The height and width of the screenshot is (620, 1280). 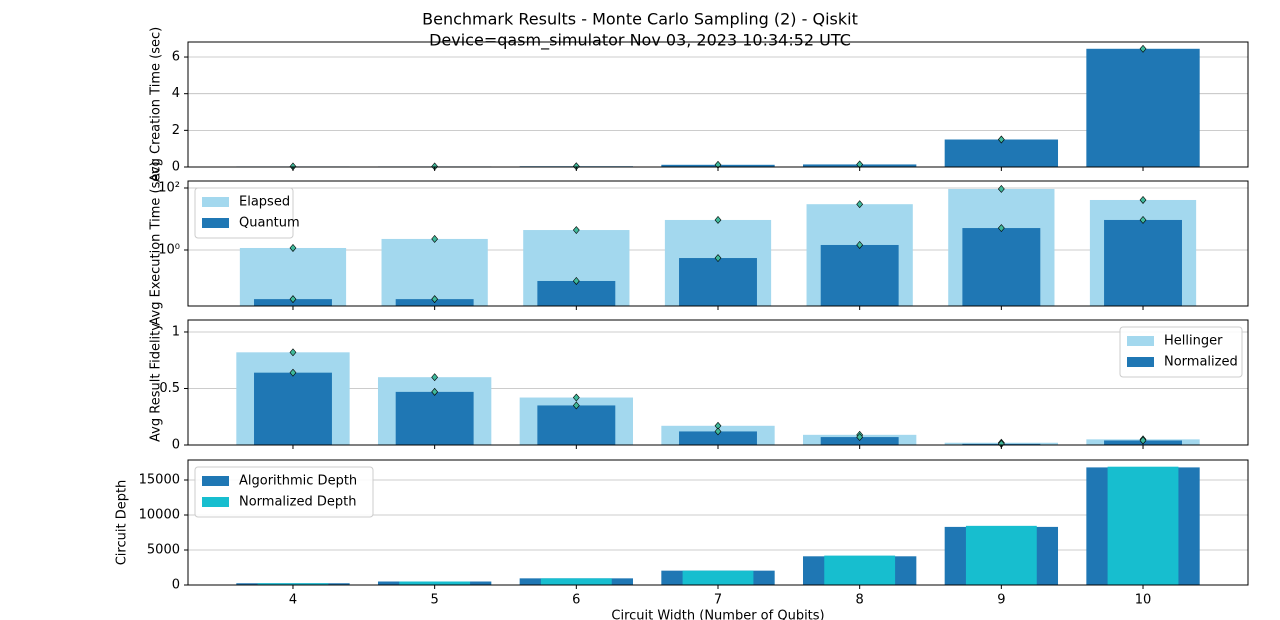 I want to click on y-axis-label: Avg Execution Time (sec), so click(x=156, y=243).